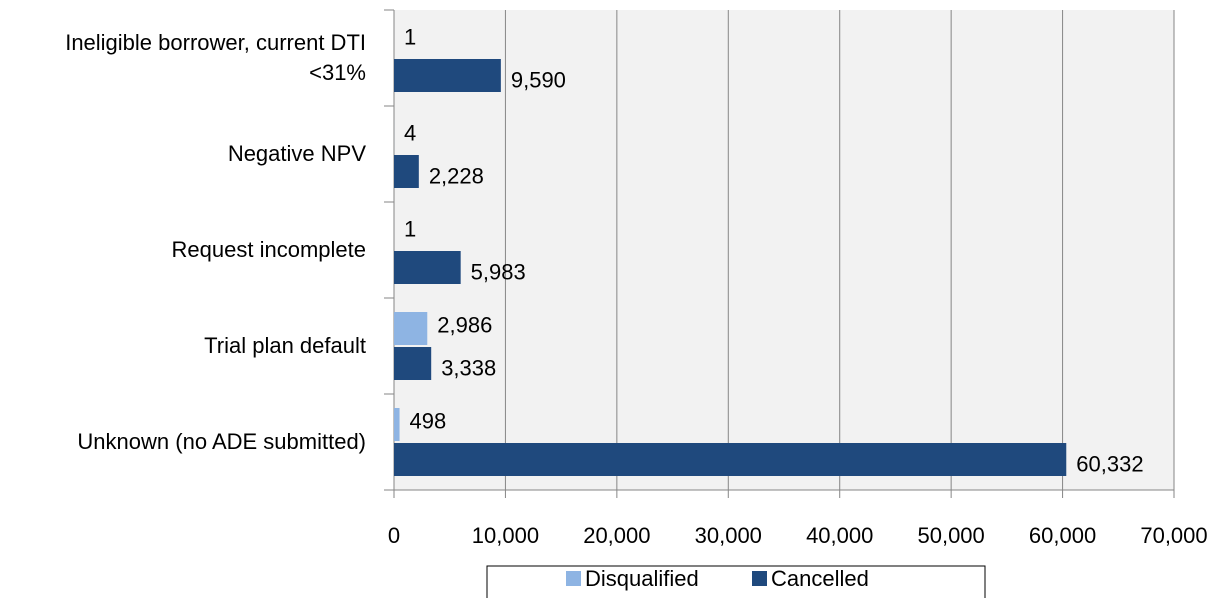 The height and width of the screenshot is (598, 1221). Describe the element at coordinates (221, 441) in the screenshot. I see `category-label: Unknown (no ADE submitted)` at that location.